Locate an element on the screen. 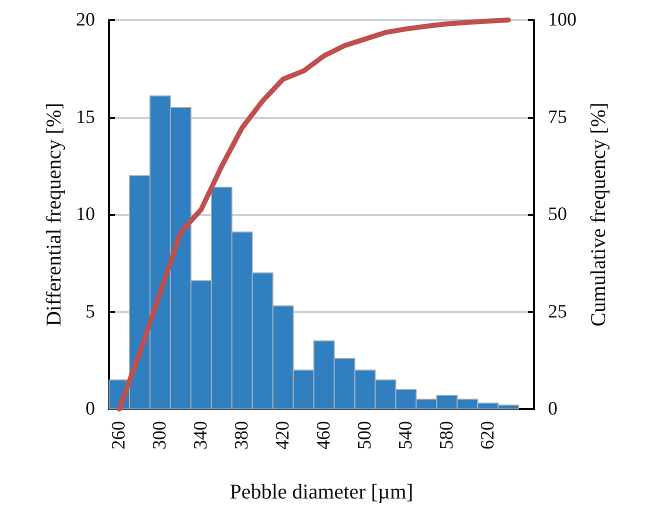 Image resolution: width=663 pixels, height=521 pixels. y-axis-title: Differential frequency [%] is located at coordinates (54, 214).